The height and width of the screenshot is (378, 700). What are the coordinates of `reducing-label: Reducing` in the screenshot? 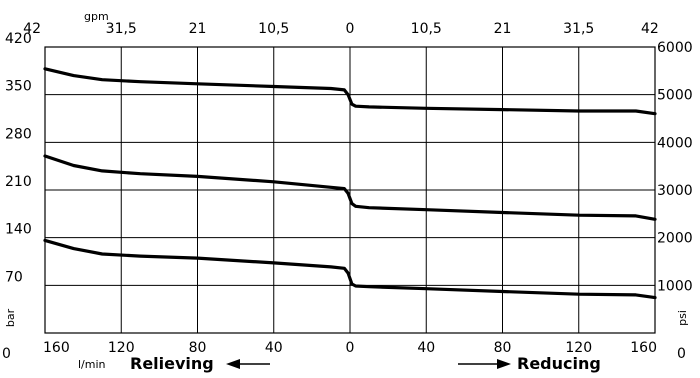 It's located at (559, 363).